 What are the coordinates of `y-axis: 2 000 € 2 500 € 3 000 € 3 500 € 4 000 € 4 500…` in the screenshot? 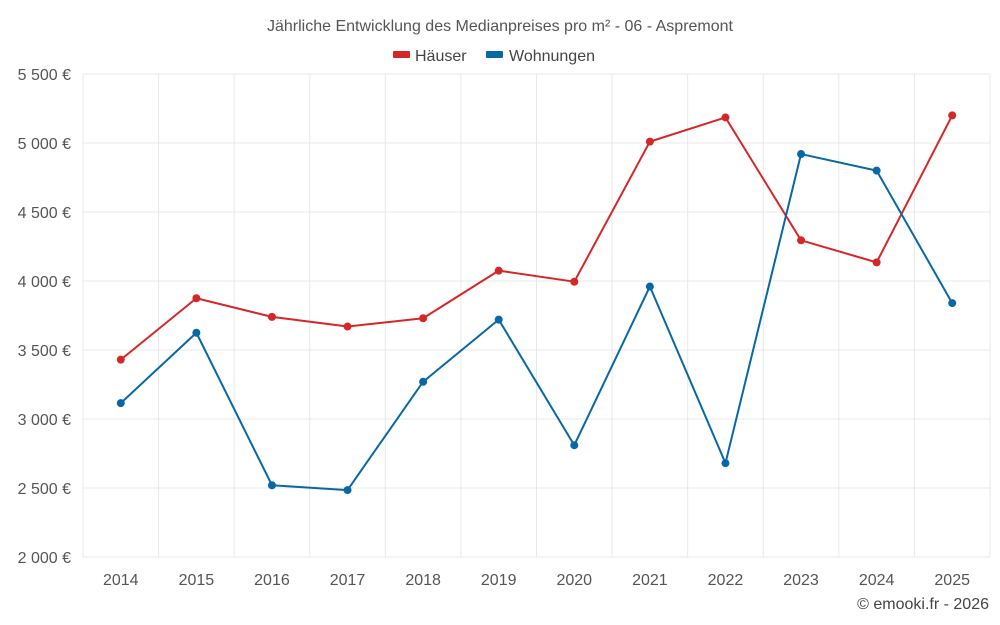 It's located at (44, 317).